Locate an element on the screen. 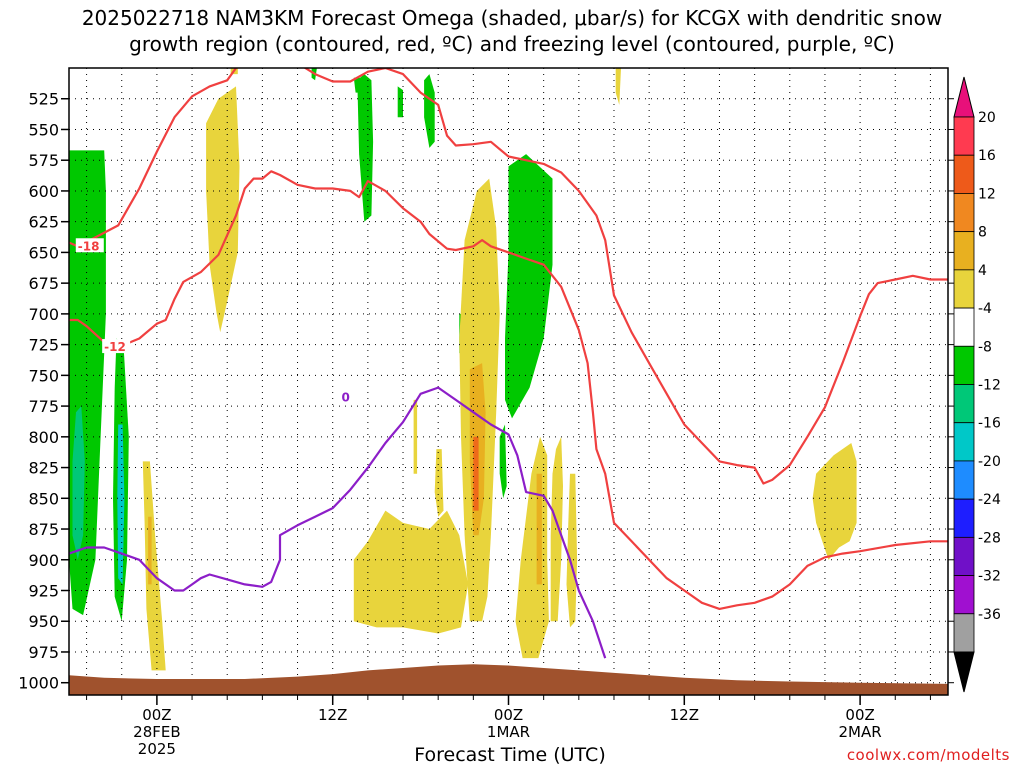 The height and width of the screenshot is (768, 1024). colorbar-tick-label: 12 is located at coordinates (987, 194).